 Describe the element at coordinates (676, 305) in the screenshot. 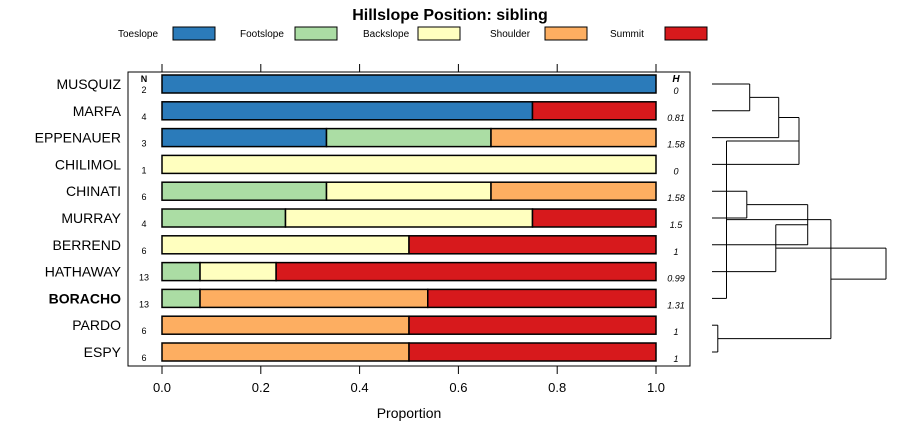

I see `row-h-value: 1.31` at that location.